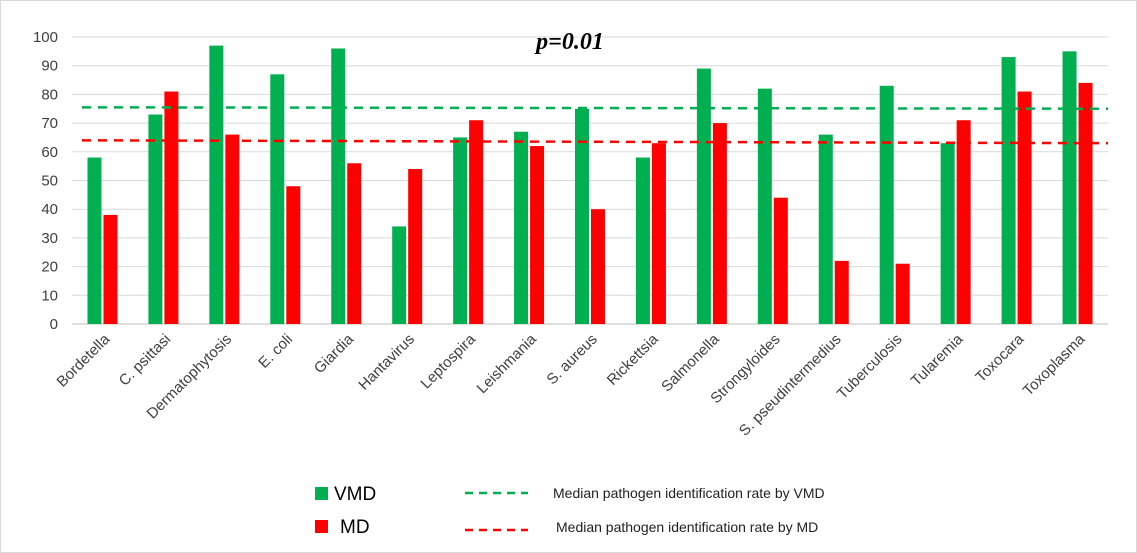 This screenshot has height=553, width=1137. I want to click on x-category-label: Rickettsia, so click(633, 359).